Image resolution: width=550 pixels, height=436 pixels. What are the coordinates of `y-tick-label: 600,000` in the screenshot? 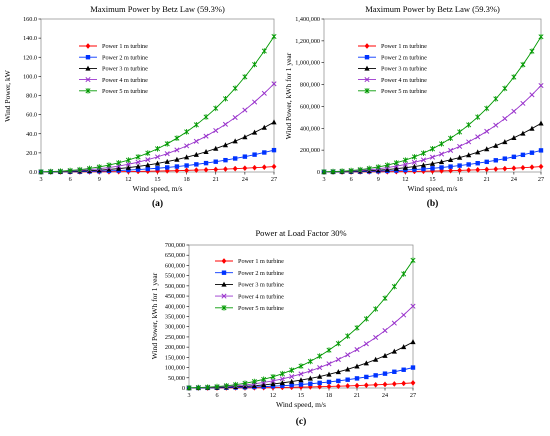 It's located at (175, 265).